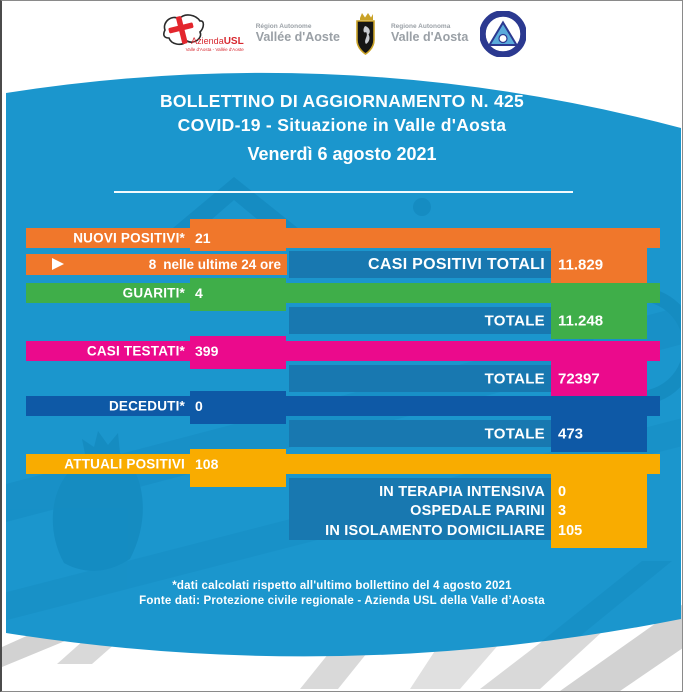 The height and width of the screenshot is (692, 683). Describe the element at coordinates (207, 351) in the screenshot. I see `casi-testati-value: 399` at that location.